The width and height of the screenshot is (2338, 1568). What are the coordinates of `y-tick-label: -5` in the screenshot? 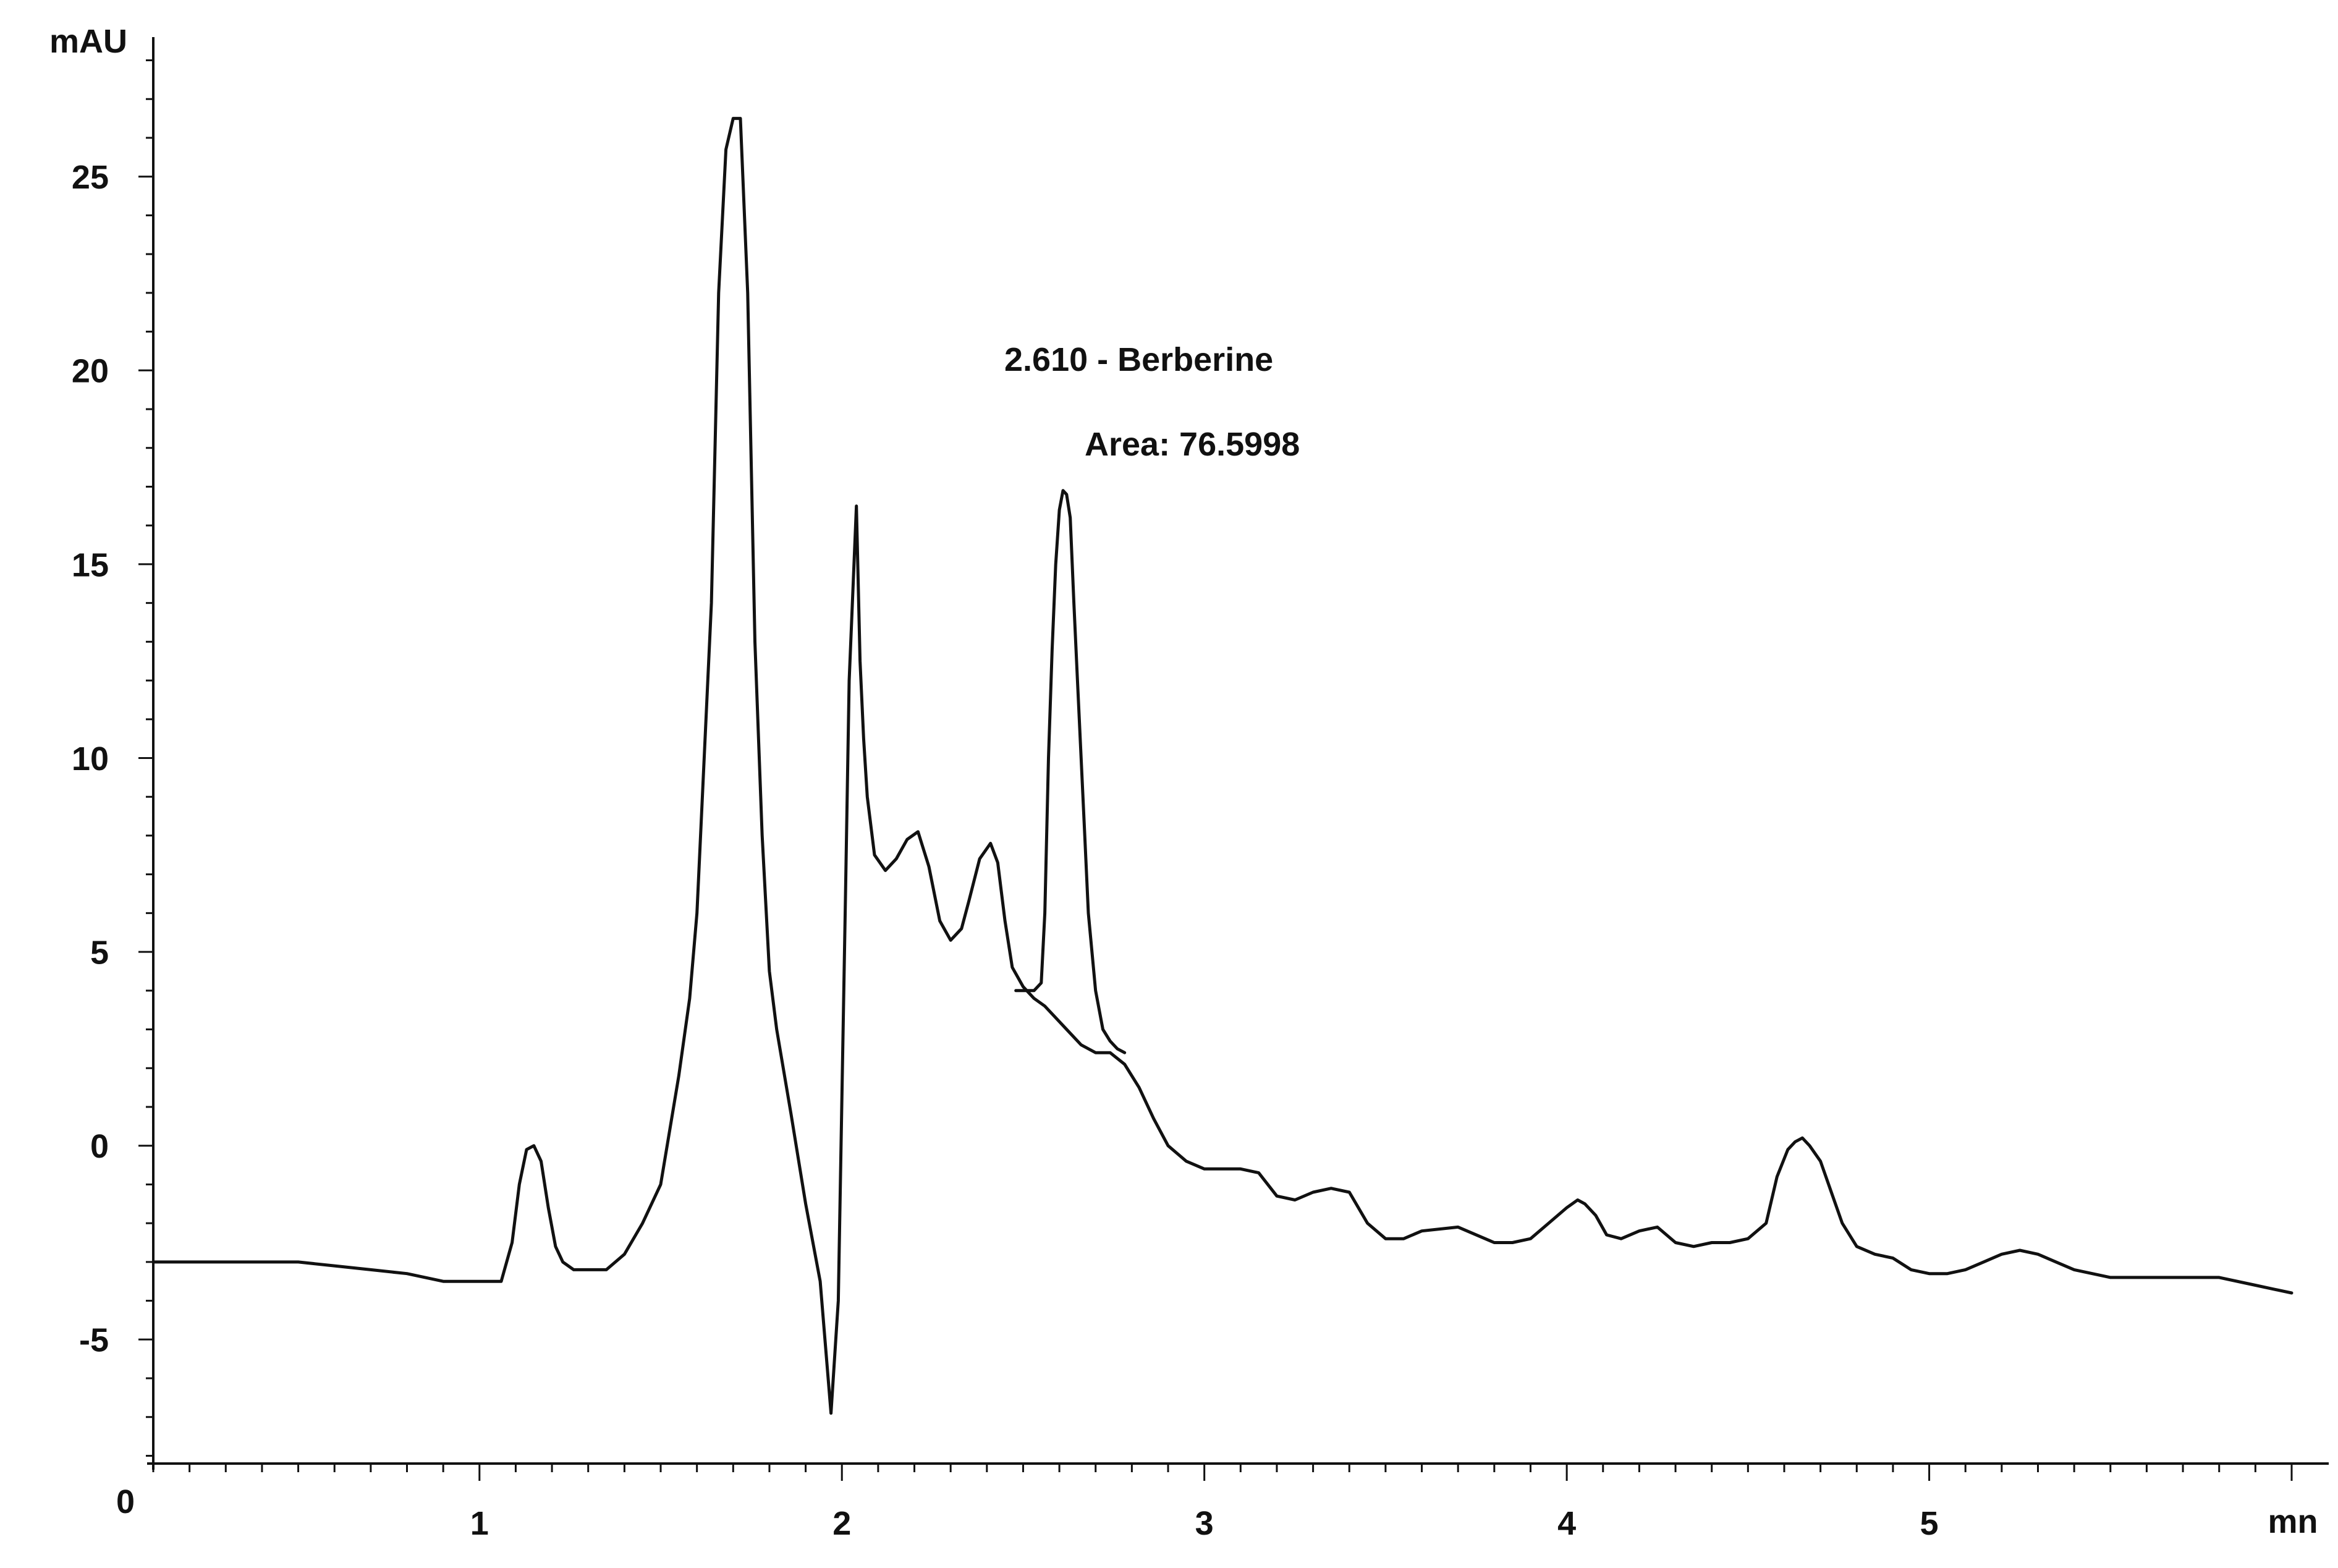 It's located at (94, 1341).